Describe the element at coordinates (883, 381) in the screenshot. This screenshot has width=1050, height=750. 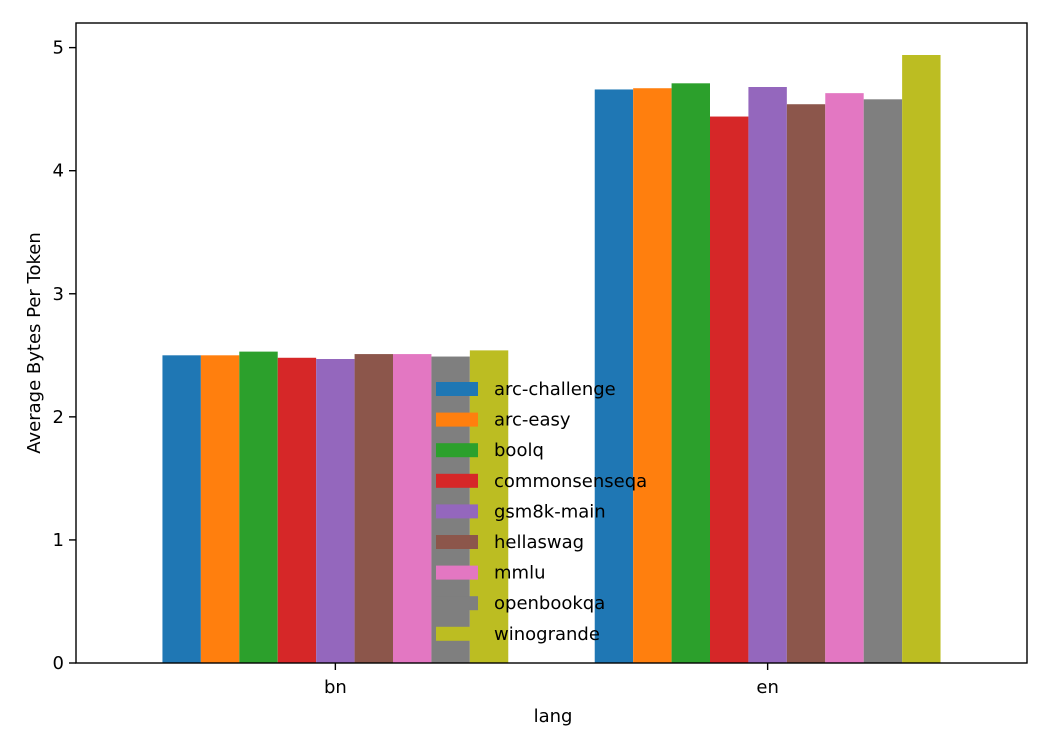
I see `bar-openbookqa-en` at that location.